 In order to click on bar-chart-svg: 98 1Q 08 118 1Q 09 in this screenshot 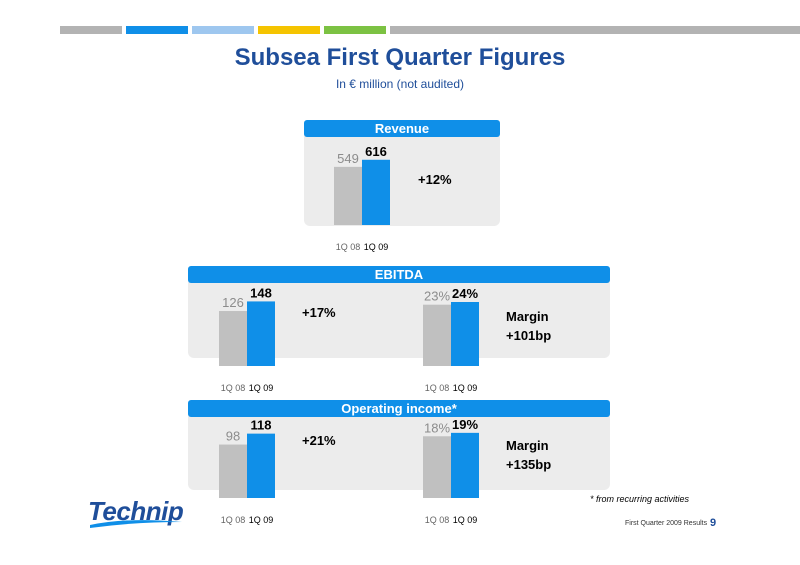, I will do `click(247, 471)`.